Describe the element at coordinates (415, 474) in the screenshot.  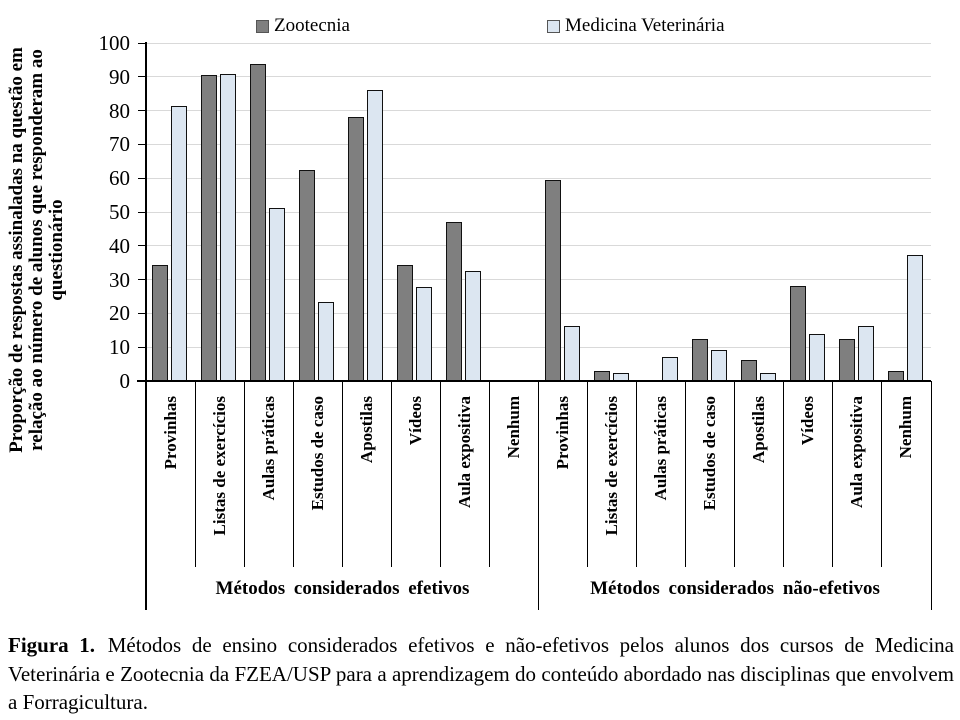
I see `category-cell: Vídeos` at that location.